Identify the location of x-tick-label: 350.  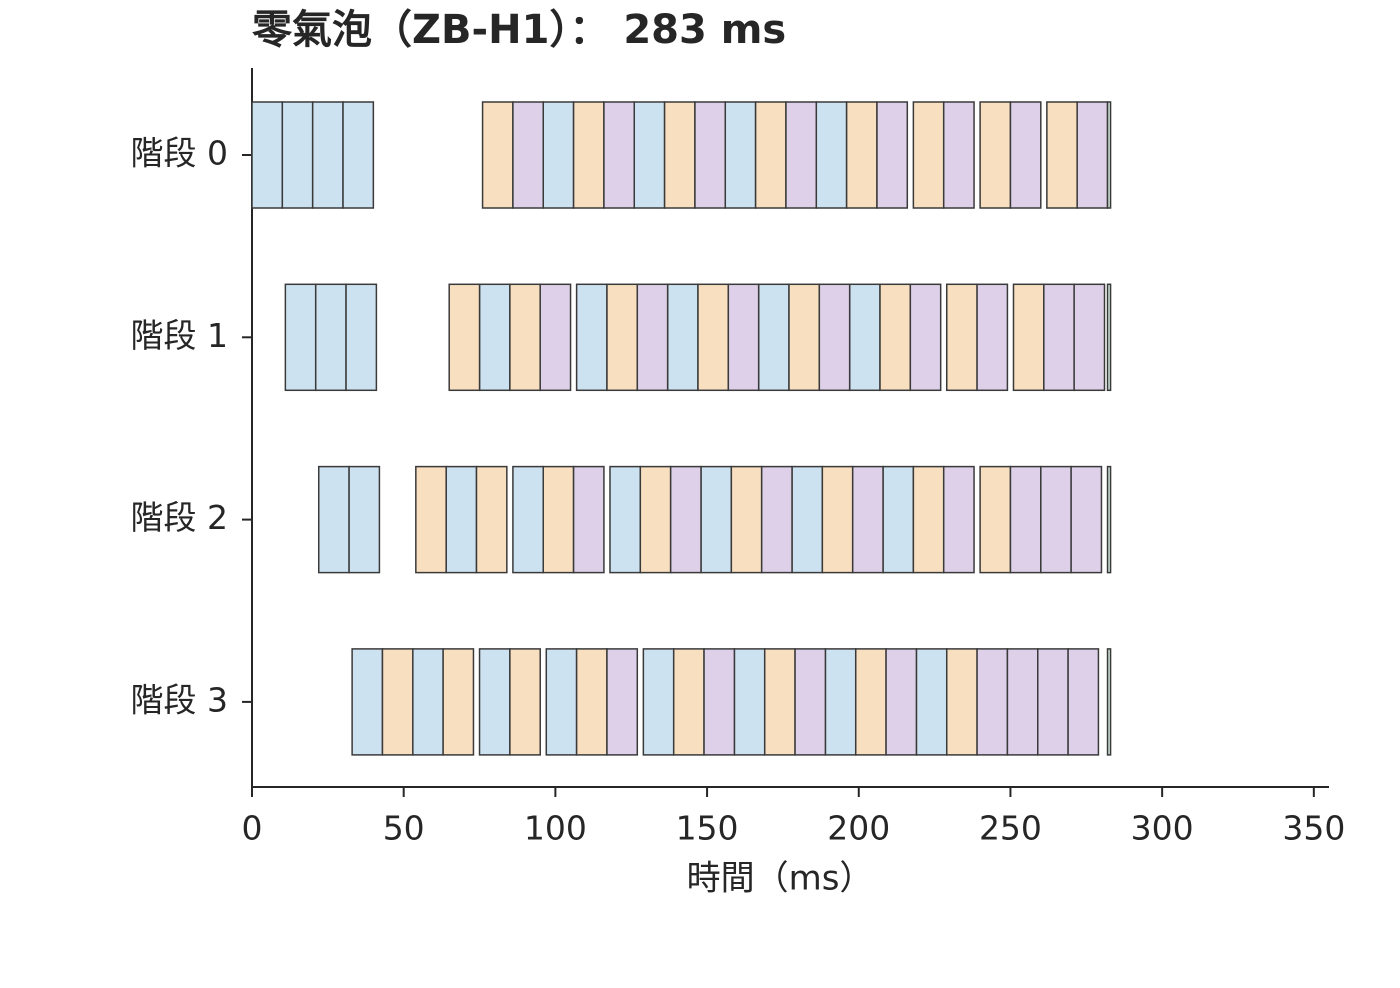
(1313, 828).